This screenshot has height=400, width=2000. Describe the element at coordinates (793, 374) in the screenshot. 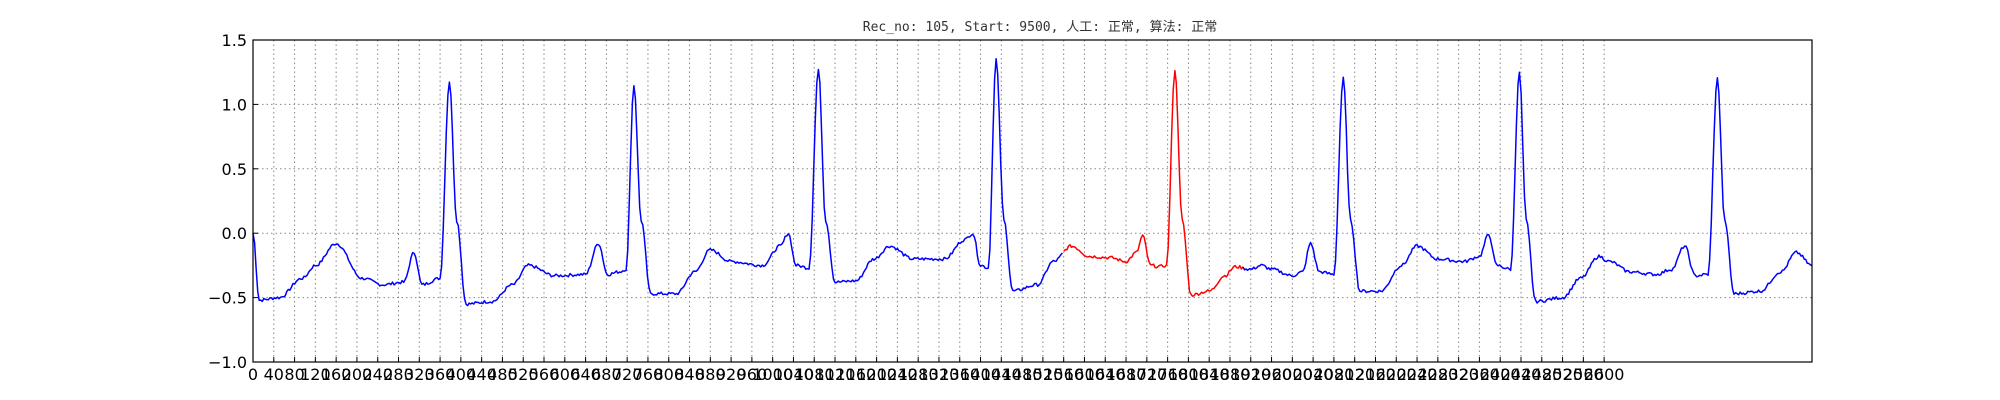

I see `x-tick-label: 1040` at that location.